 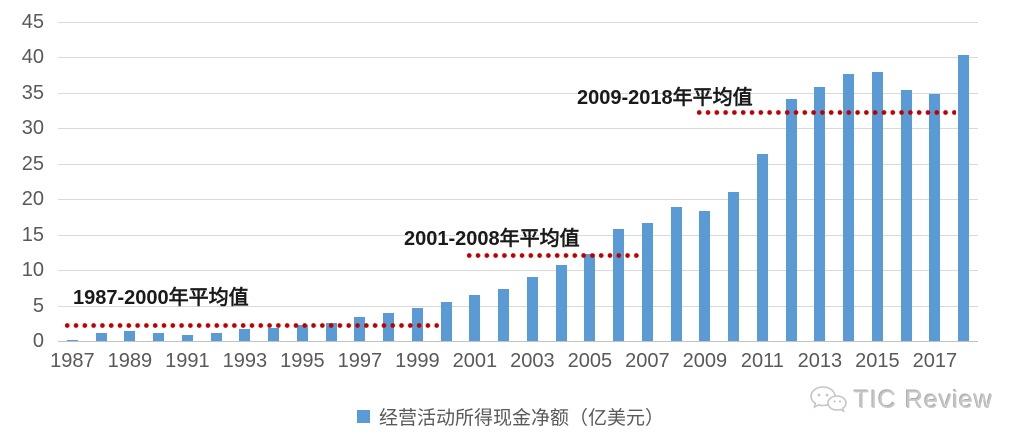 I want to click on bar-2009, so click(x=705, y=276).